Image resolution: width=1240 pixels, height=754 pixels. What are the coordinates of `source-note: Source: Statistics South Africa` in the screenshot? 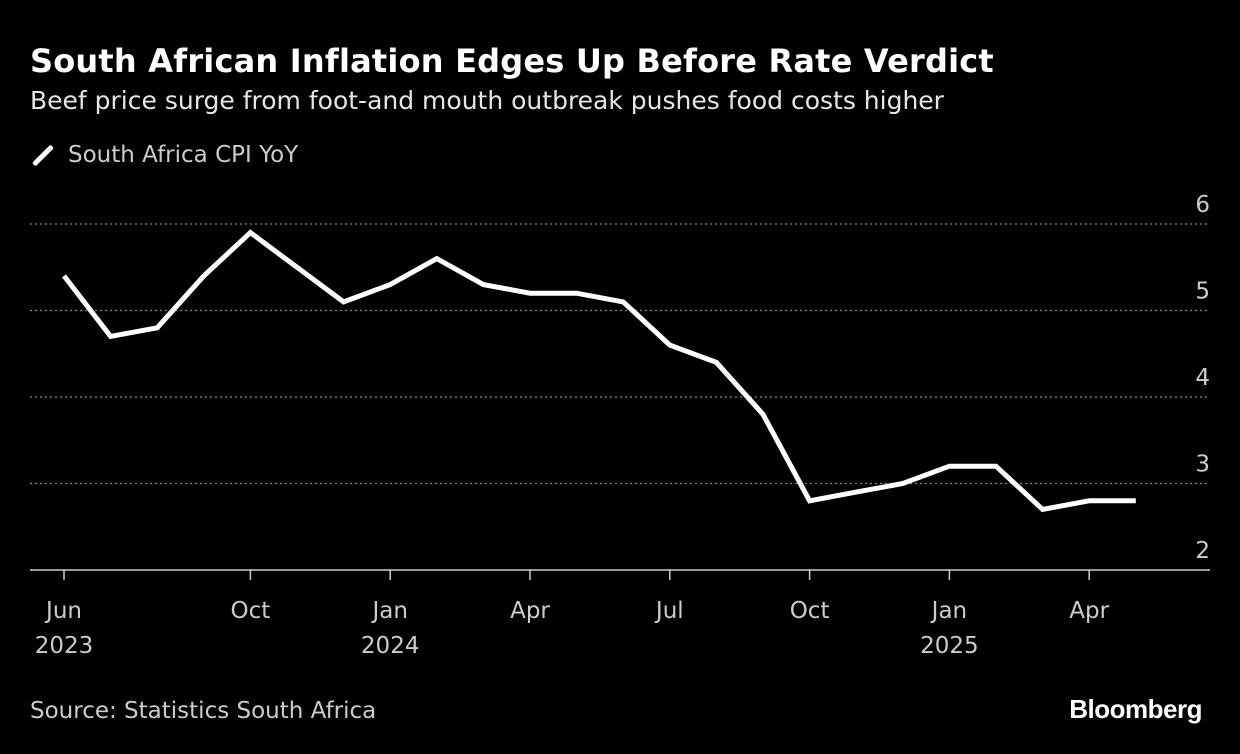 It's located at (203, 711).